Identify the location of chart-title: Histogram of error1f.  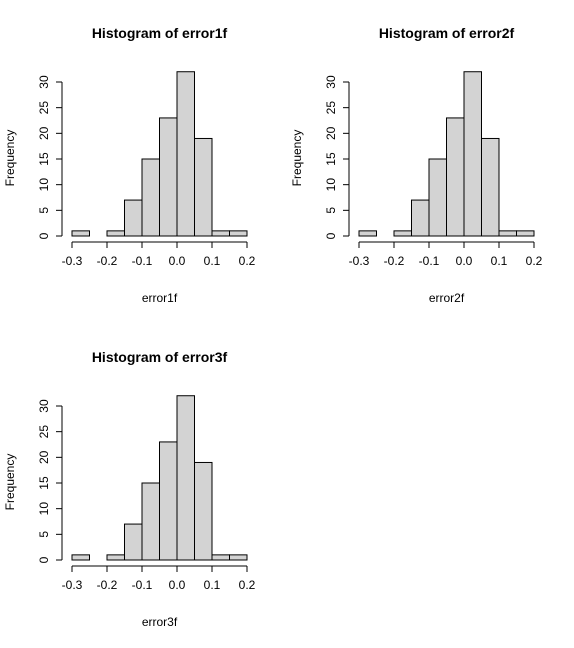
(160, 33).